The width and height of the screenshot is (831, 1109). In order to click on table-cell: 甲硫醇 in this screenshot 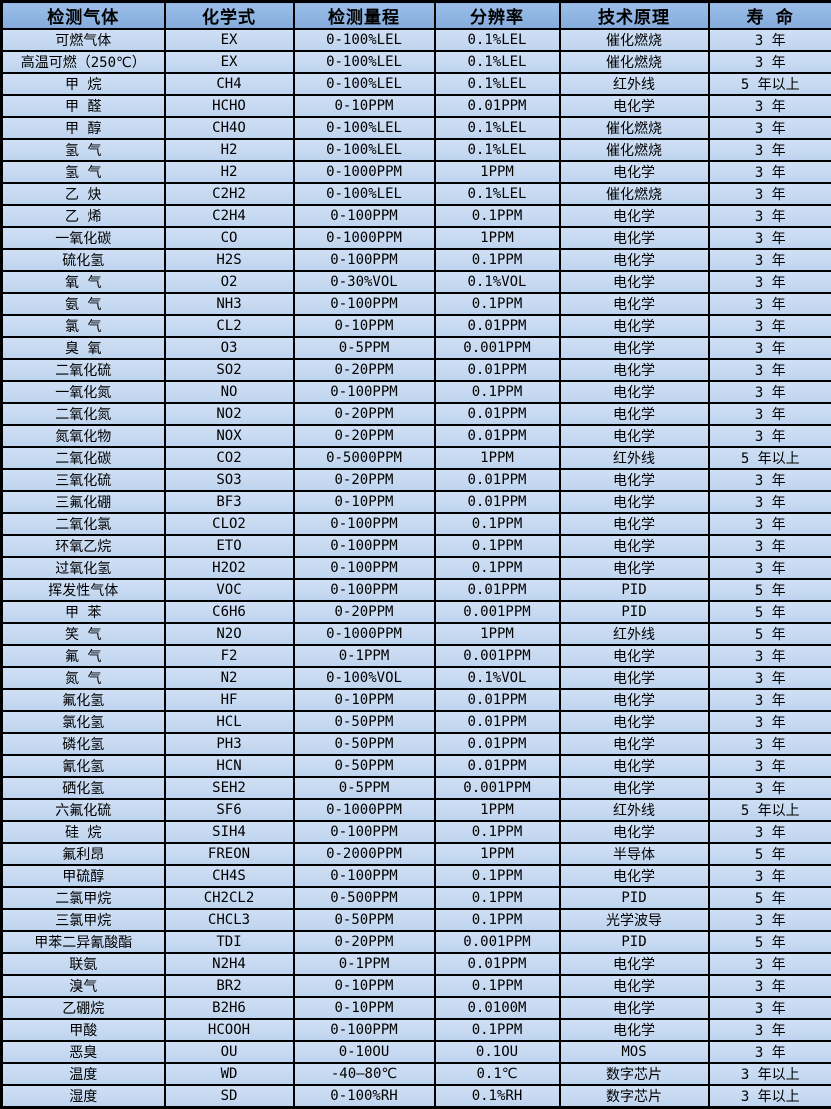, I will do `click(83, 876)`.